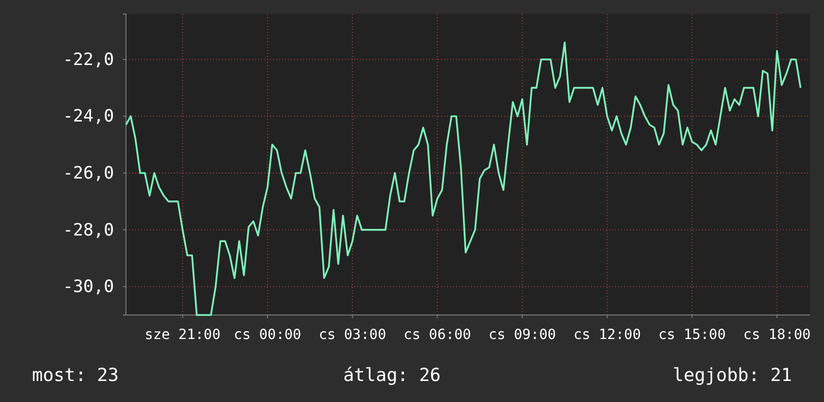  Describe the element at coordinates (88, 230) in the screenshot. I see `y-tick-label: -28,0` at that location.